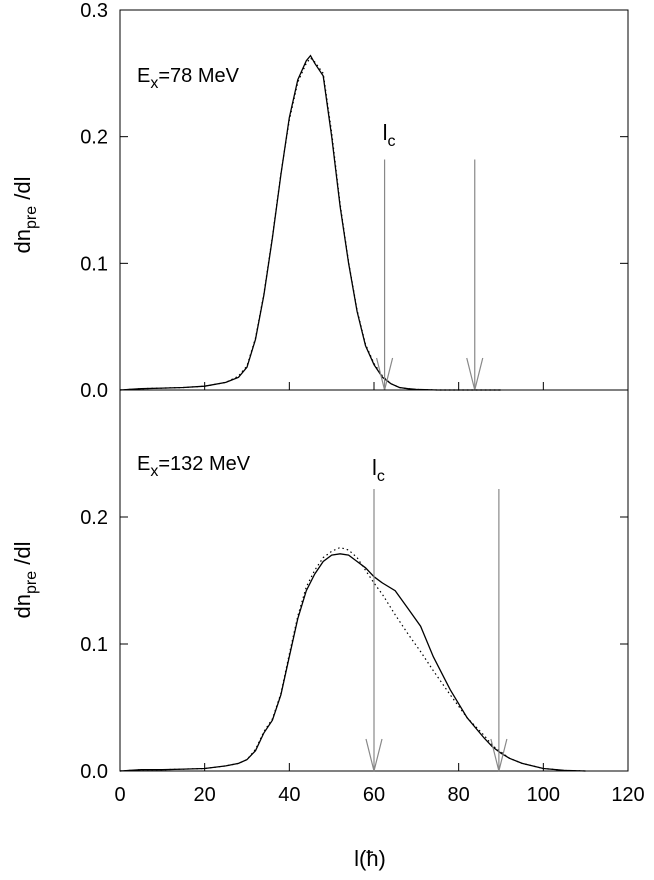  I want to click on lc-label-top: lc, so click(389, 135).